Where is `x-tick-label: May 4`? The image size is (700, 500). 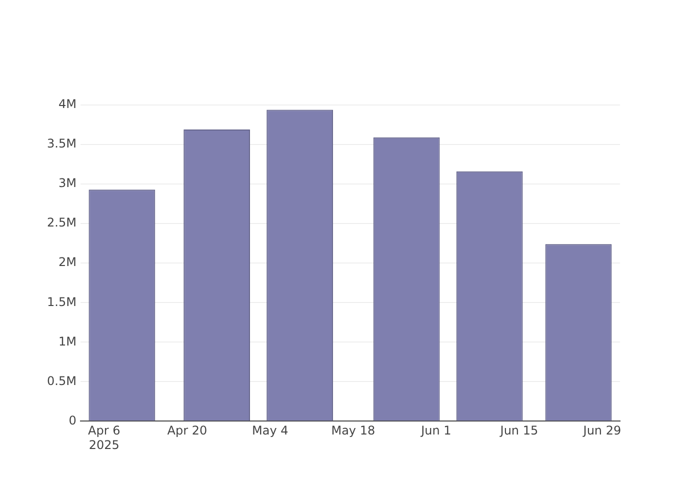 x-tick-label: May 4 is located at coordinates (270, 431).